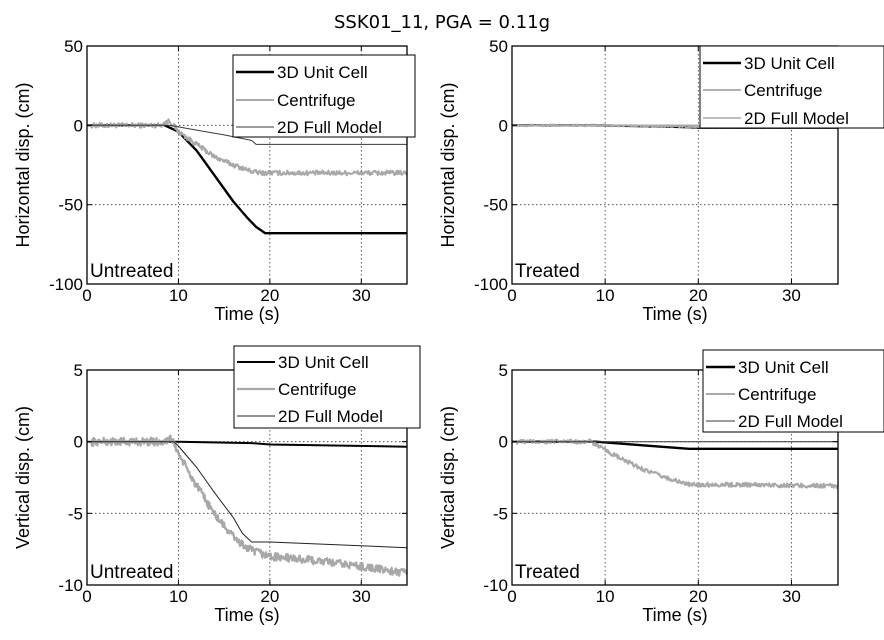 Image resolution: width=884 pixels, height=640 pixels. I want to click on series-line-centrifuge, so click(247, 505).